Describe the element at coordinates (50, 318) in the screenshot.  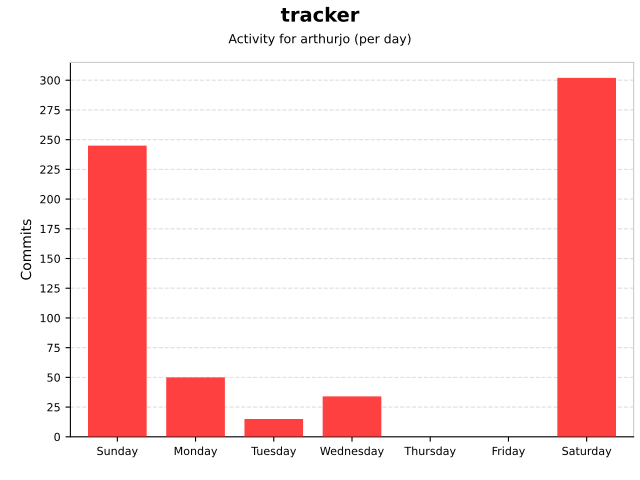
I see `y-tick-label: 100` at that location.